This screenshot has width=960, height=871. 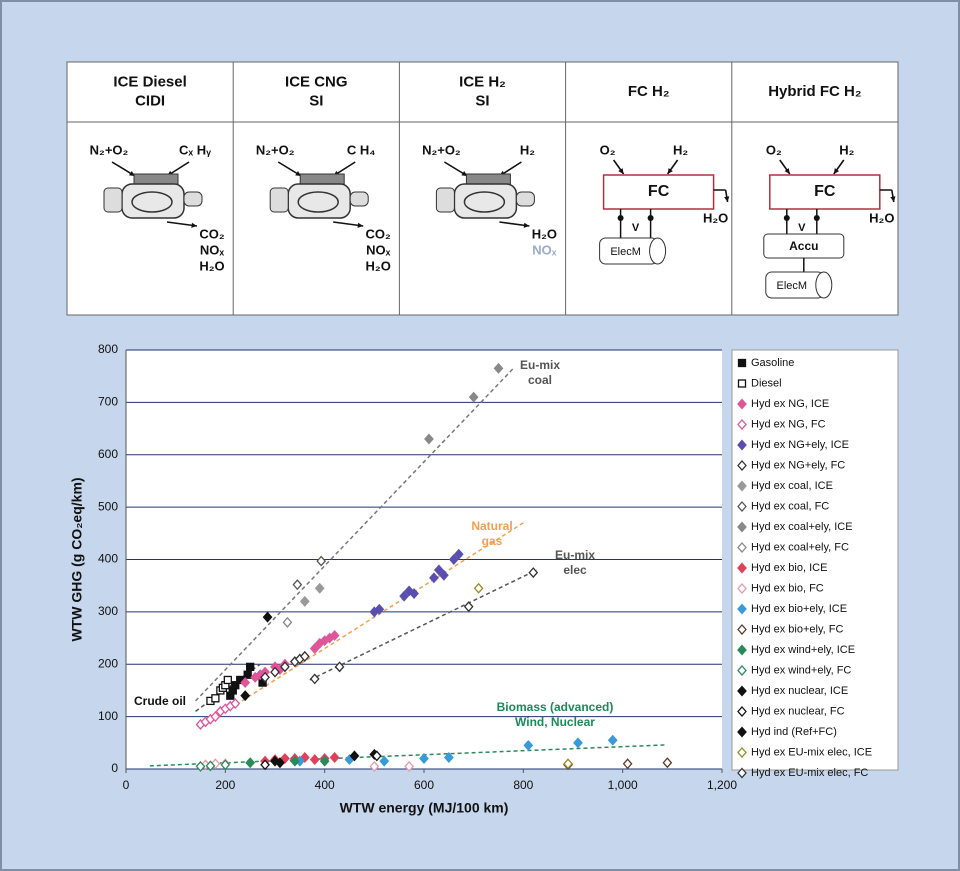 I want to click on output-label: NOₓ, so click(x=212, y=249).